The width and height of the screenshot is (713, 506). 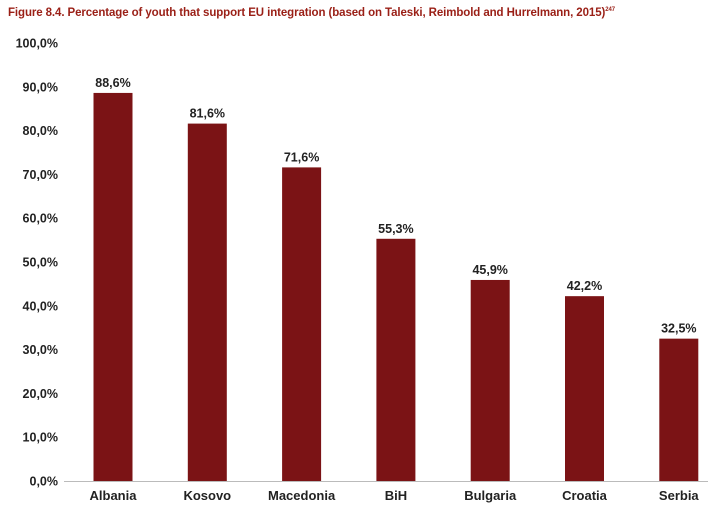 What do you see at coordinates (679, 409) in the screenshot?
I see `bar-serbia` at bounding box center [679, 409].